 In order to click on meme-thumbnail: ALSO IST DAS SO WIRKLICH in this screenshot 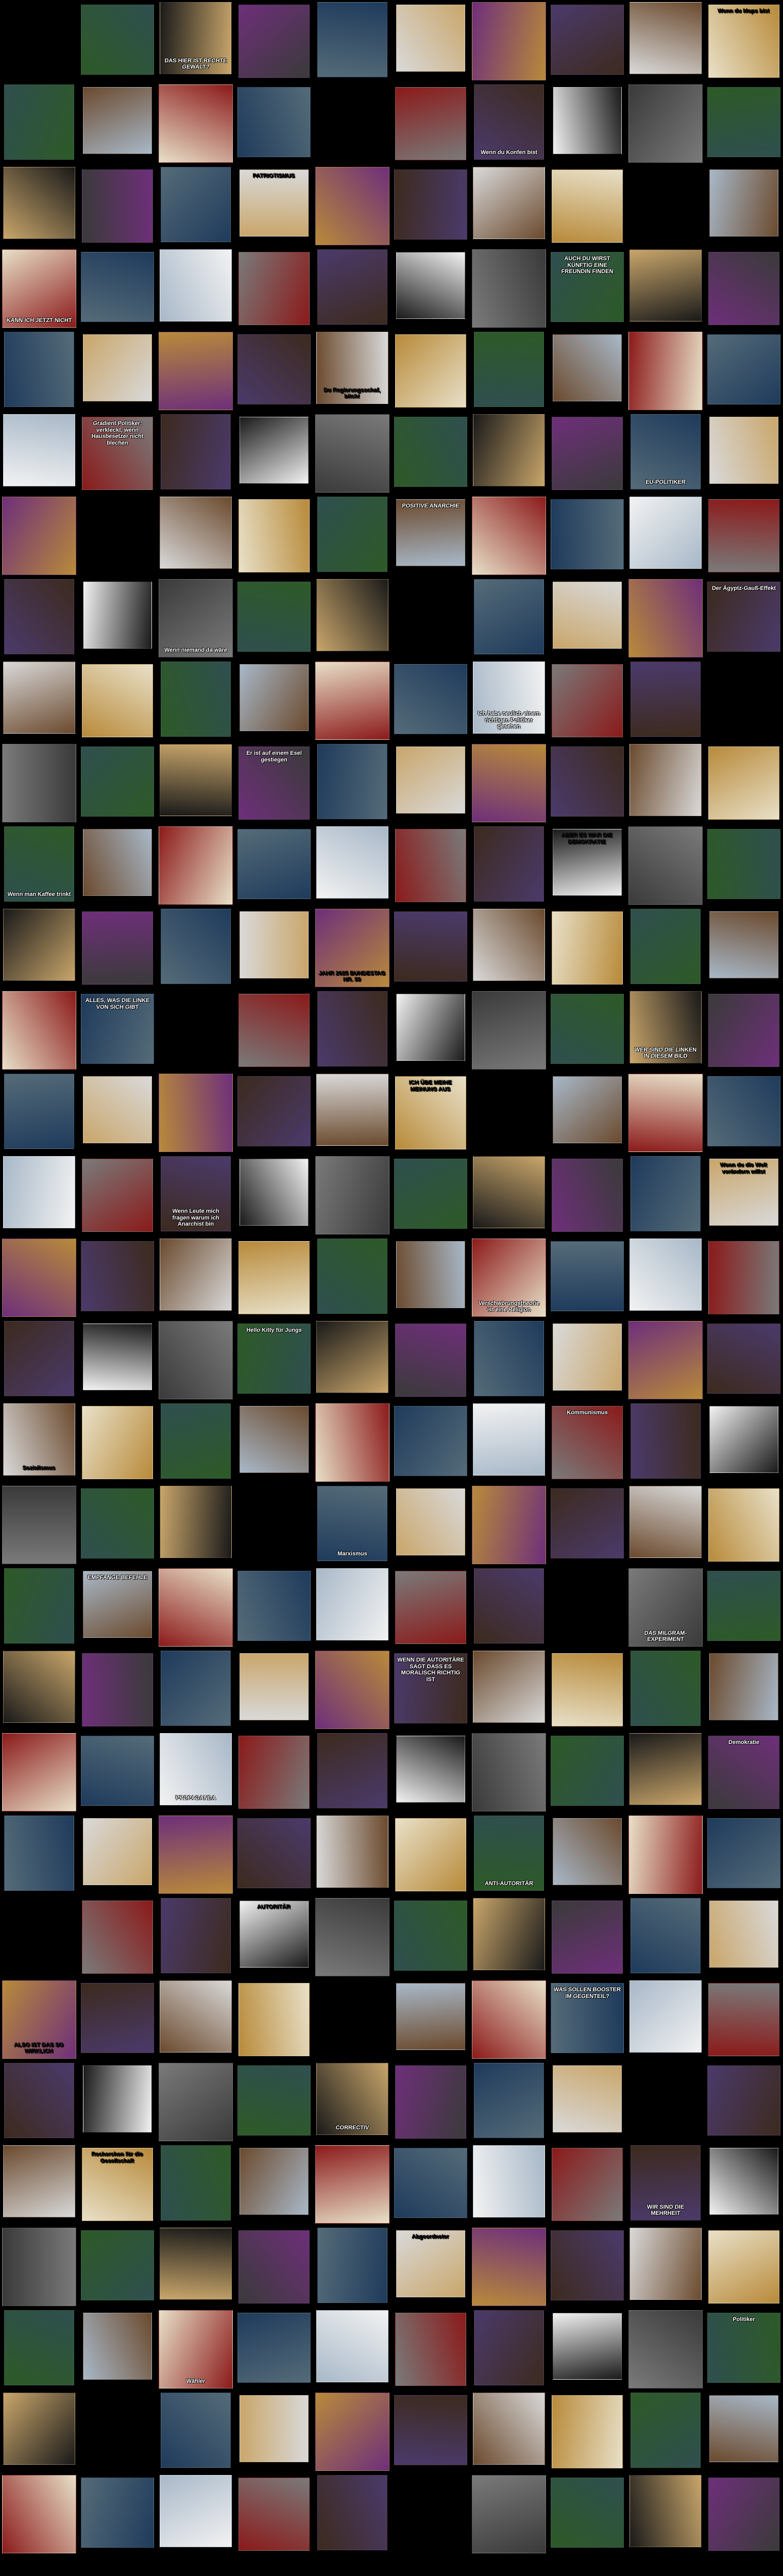, I will do `click(39, 2020)`.